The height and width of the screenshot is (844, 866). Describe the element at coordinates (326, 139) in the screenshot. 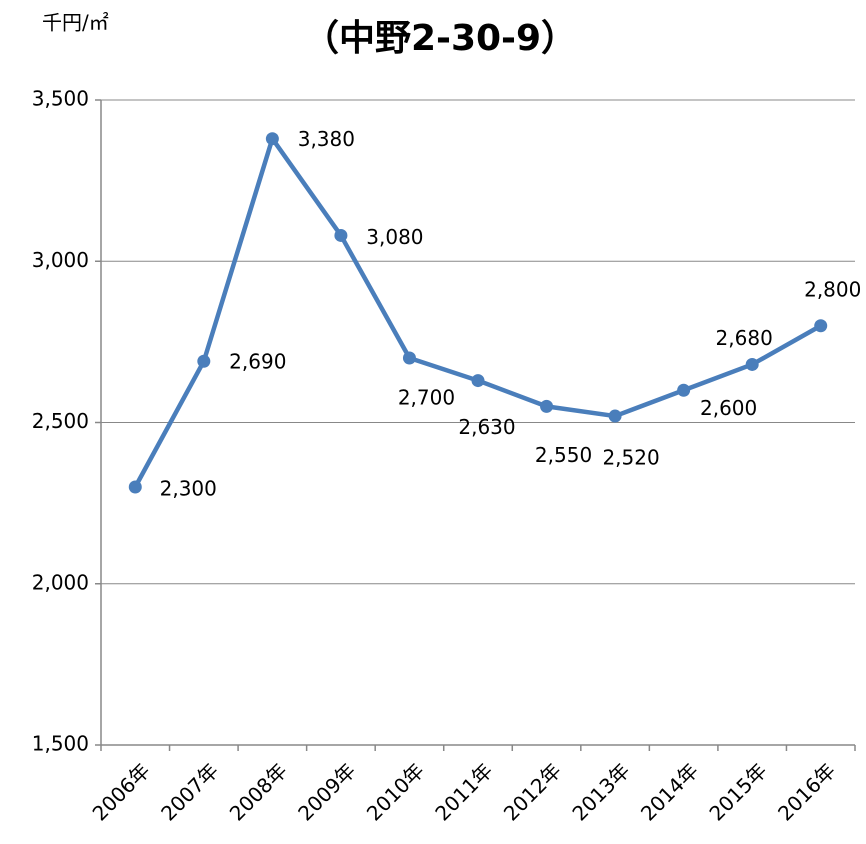

I see `data-label: 3,380` at that location.